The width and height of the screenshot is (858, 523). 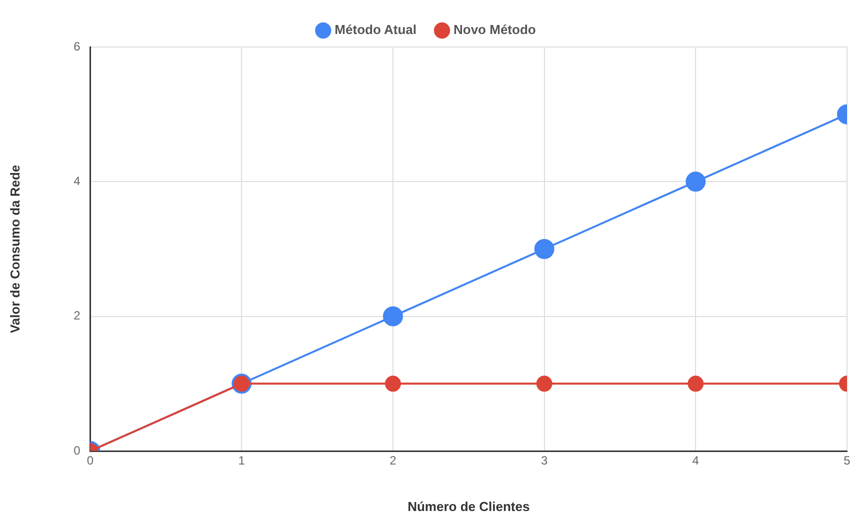 What do you see at coordinates (847, 461) in the screenshot?
I see `x-tick-label: 5` at bounding box center [847, 461].